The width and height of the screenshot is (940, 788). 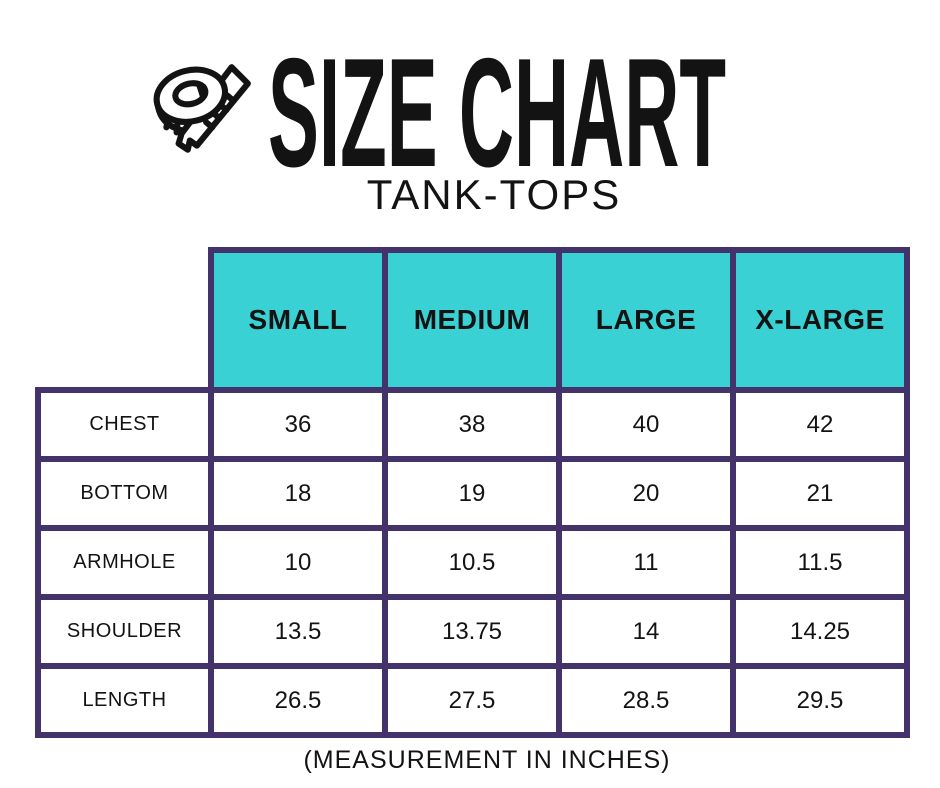 I want to click on page-title: SIZE CHART, so click(x=497, y=112).